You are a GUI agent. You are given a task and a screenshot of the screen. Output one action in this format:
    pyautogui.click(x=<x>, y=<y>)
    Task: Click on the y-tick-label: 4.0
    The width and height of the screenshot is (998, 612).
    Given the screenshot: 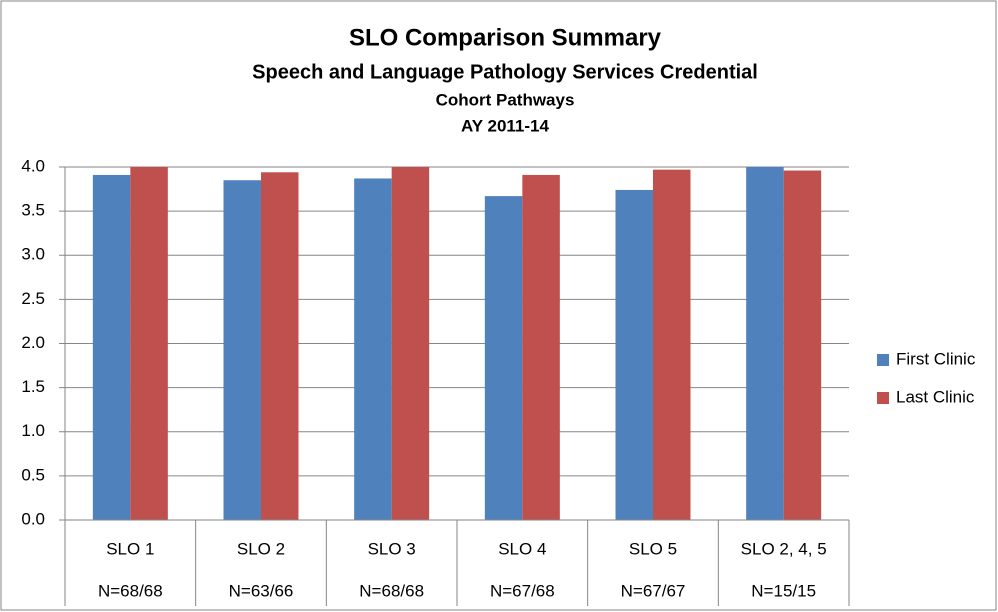 What is the action you would take?
    pyautogui.click(x=33, y=165)
    